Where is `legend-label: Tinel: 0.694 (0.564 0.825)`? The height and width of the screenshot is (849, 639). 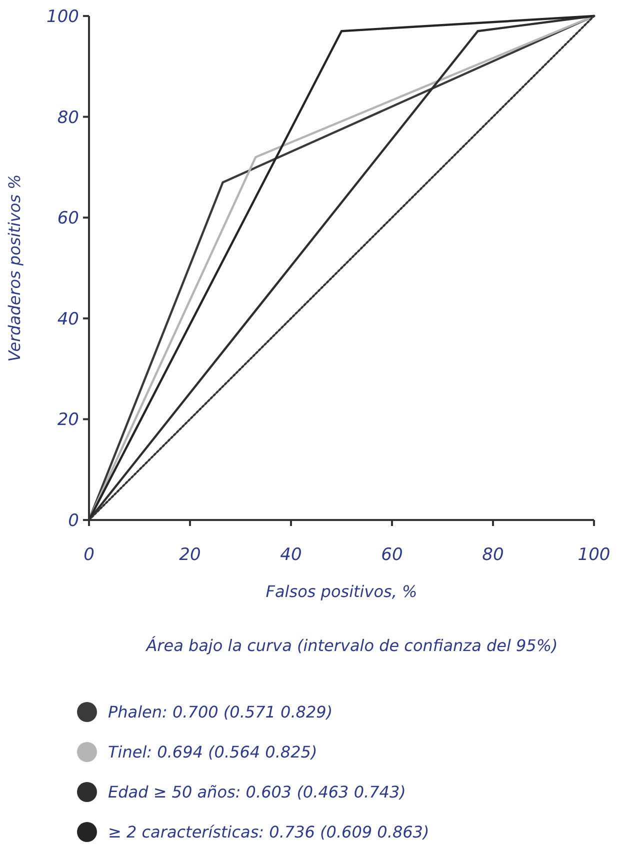
legend-label: Tinel: 0.694 (0.564 0.825) is located at coordinates (213, 752).